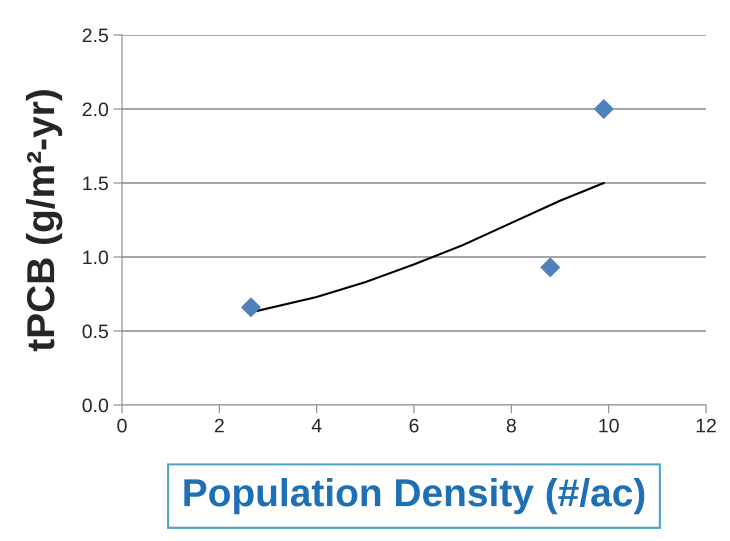 This screenshot has width=730, height=541. I want to click on x-axis-title: Population Density (#/ac), so click(414, 496).